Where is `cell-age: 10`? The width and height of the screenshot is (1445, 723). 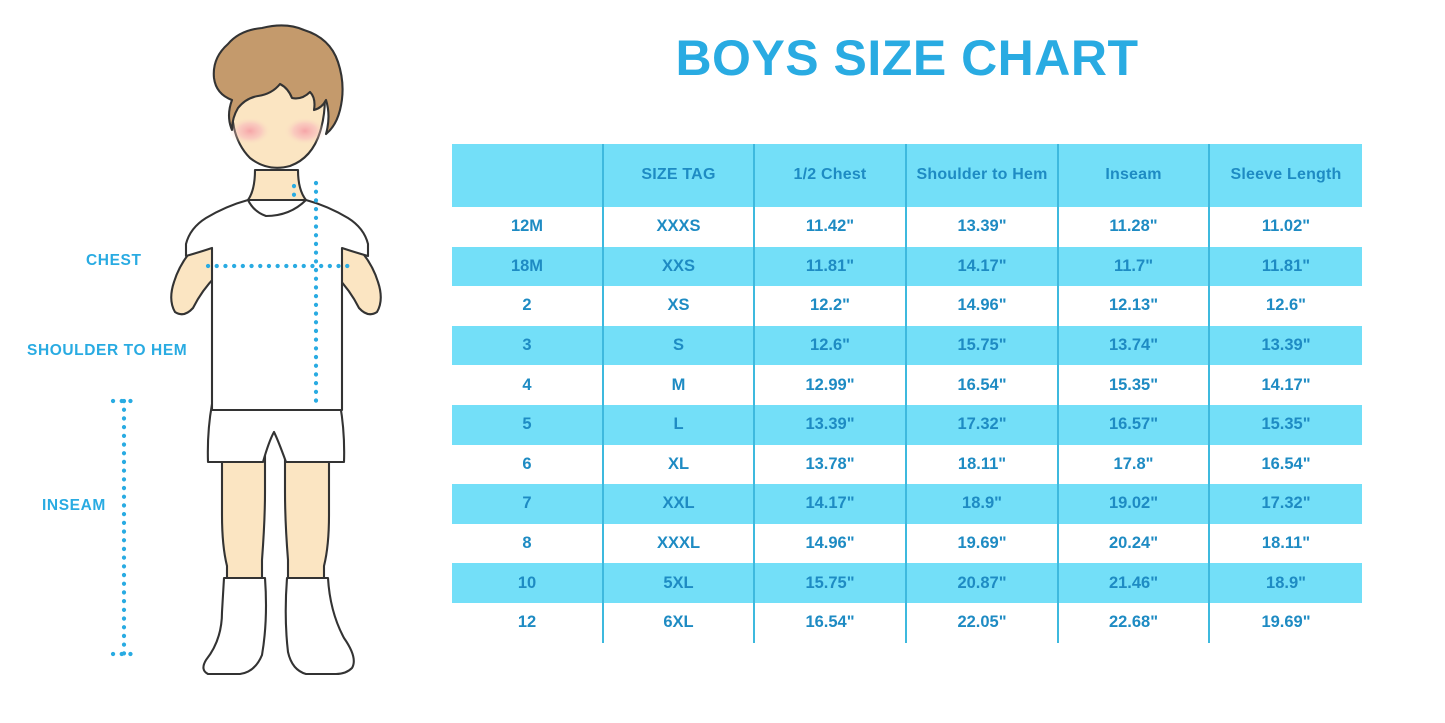
cell-age: 10 is located at coordinates (527, 582).